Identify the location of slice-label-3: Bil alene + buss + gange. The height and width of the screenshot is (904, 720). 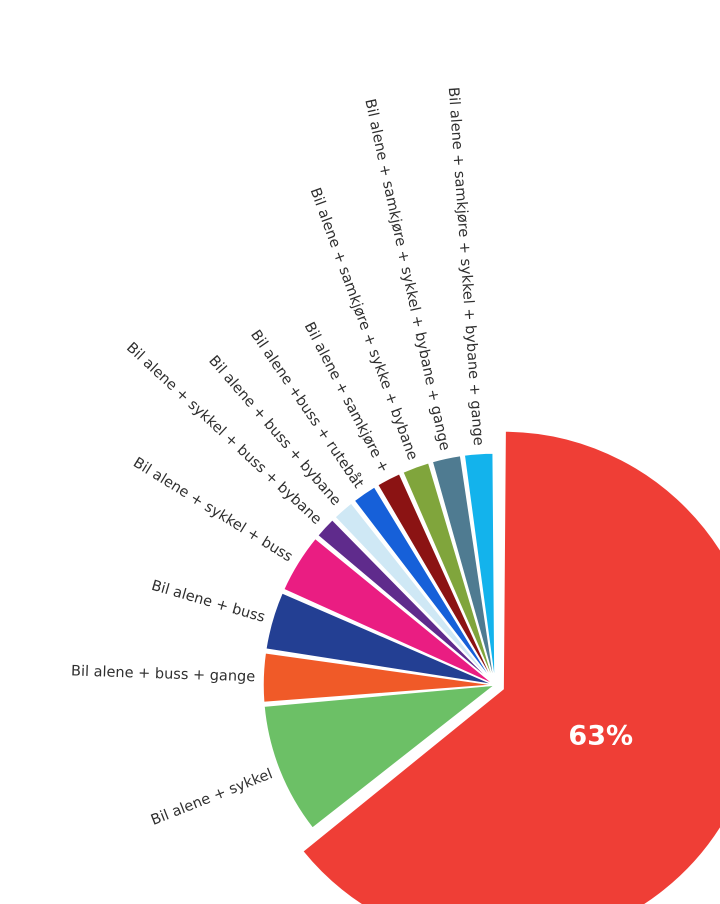
(163, 674).